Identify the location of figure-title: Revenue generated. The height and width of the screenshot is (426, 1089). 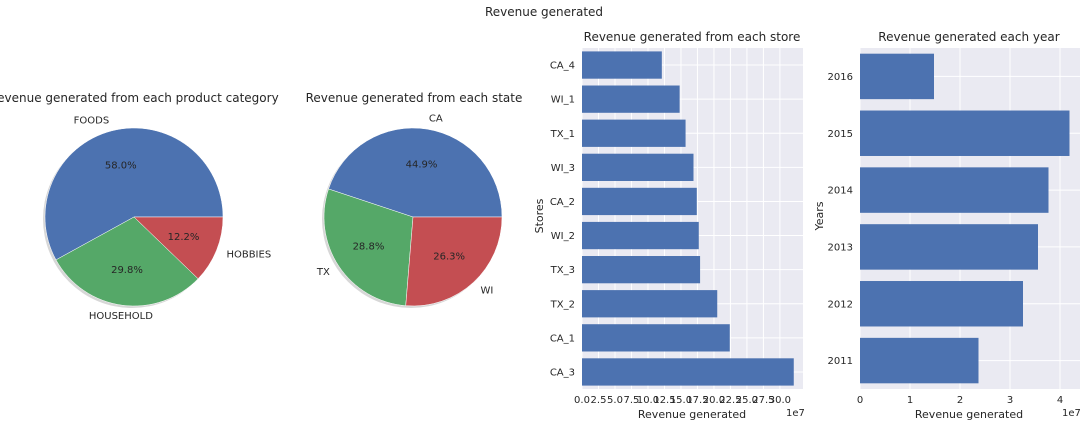
(544, 12).